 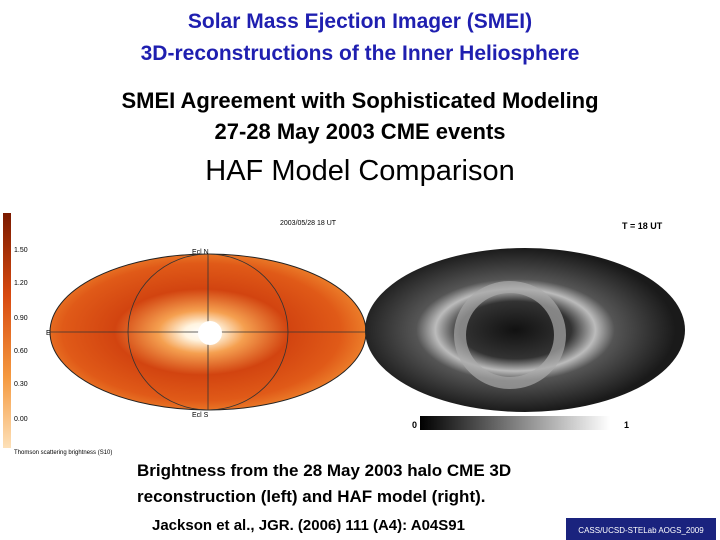 What do you see at coordinates (21, 419) in the screenshot?
I see `colorbar-label: 0.00` at bounding box center [21, 419].